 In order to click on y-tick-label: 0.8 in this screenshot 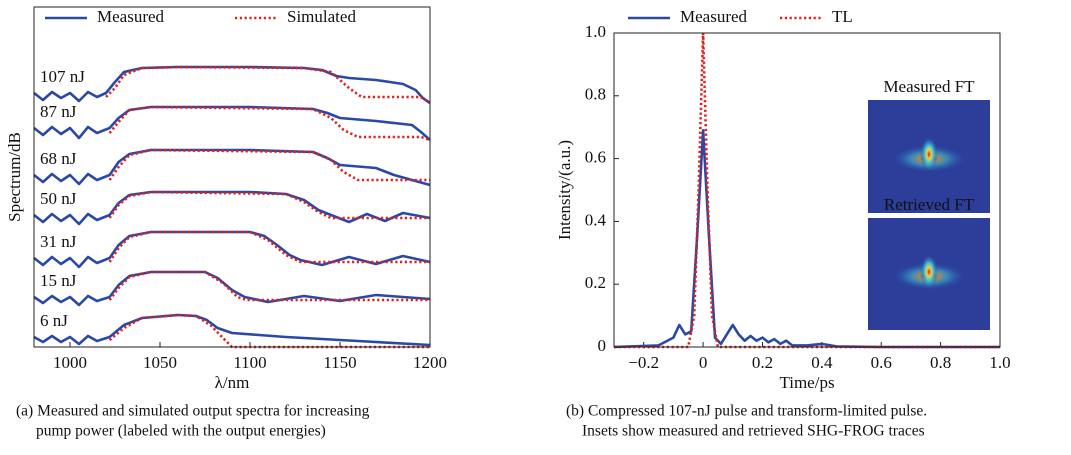, I will do `click(595, 94)`.